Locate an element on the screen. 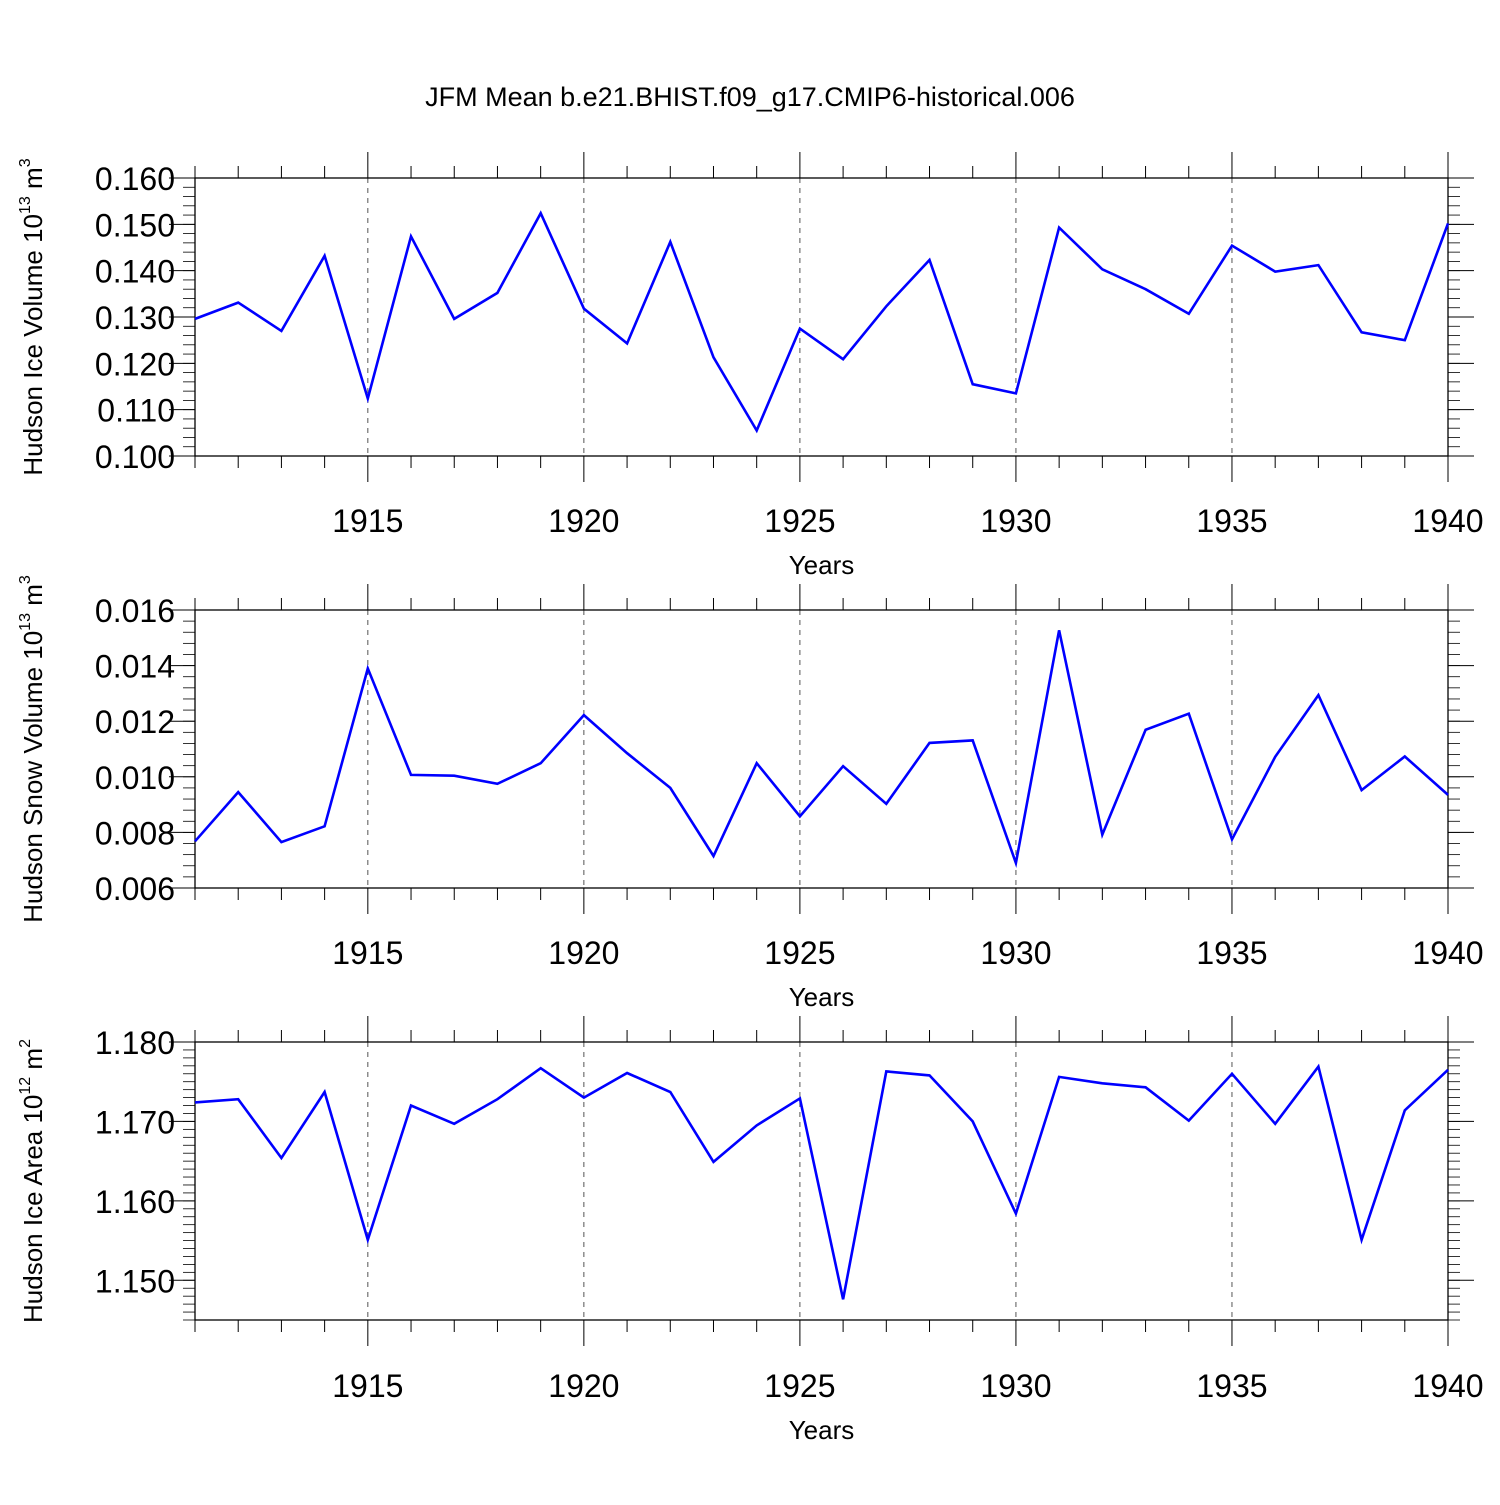  y-tick-label: 1.160 is located at coordinates (135, 1202).